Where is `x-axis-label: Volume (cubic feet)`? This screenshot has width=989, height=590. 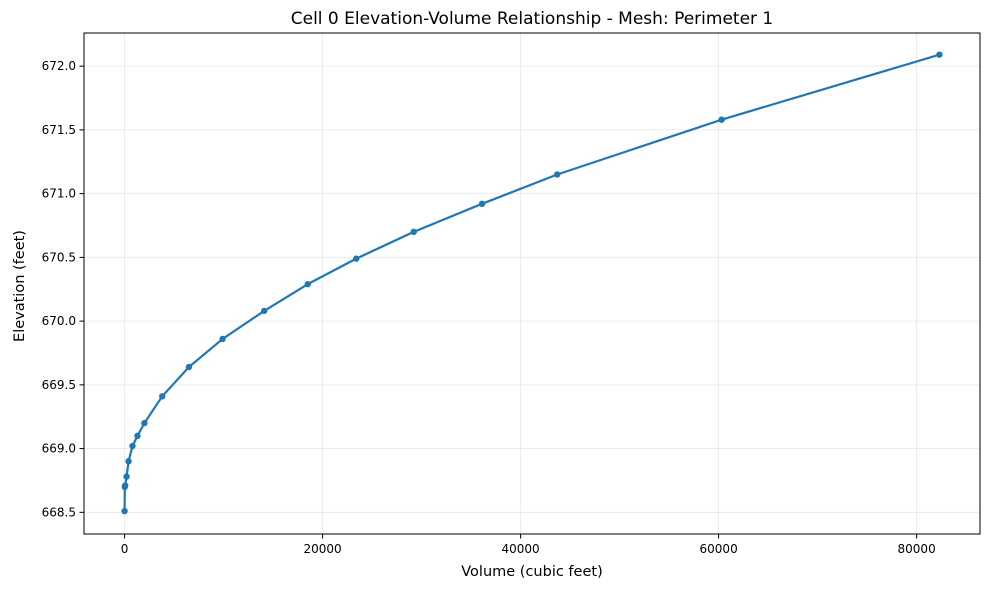 x-axis-label: Volume (cubic feet) is located at coordinates (531, 572).